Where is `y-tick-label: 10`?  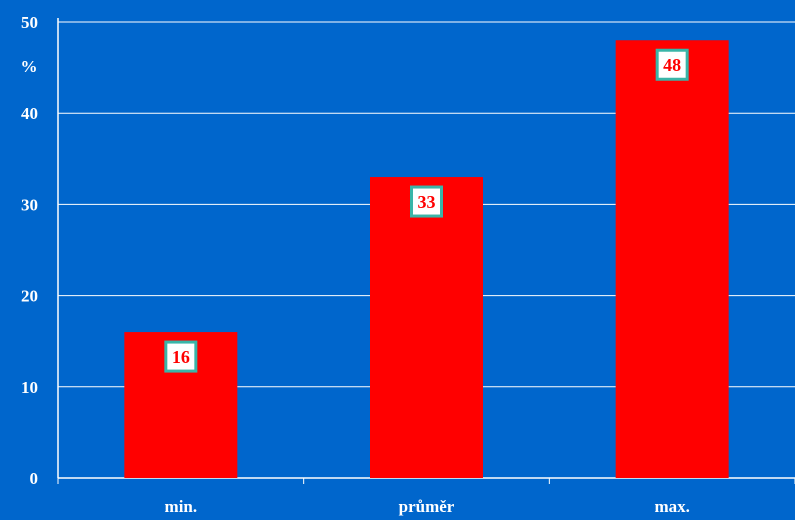
y-tick-label: 10 is located at coordinates (29, 387).